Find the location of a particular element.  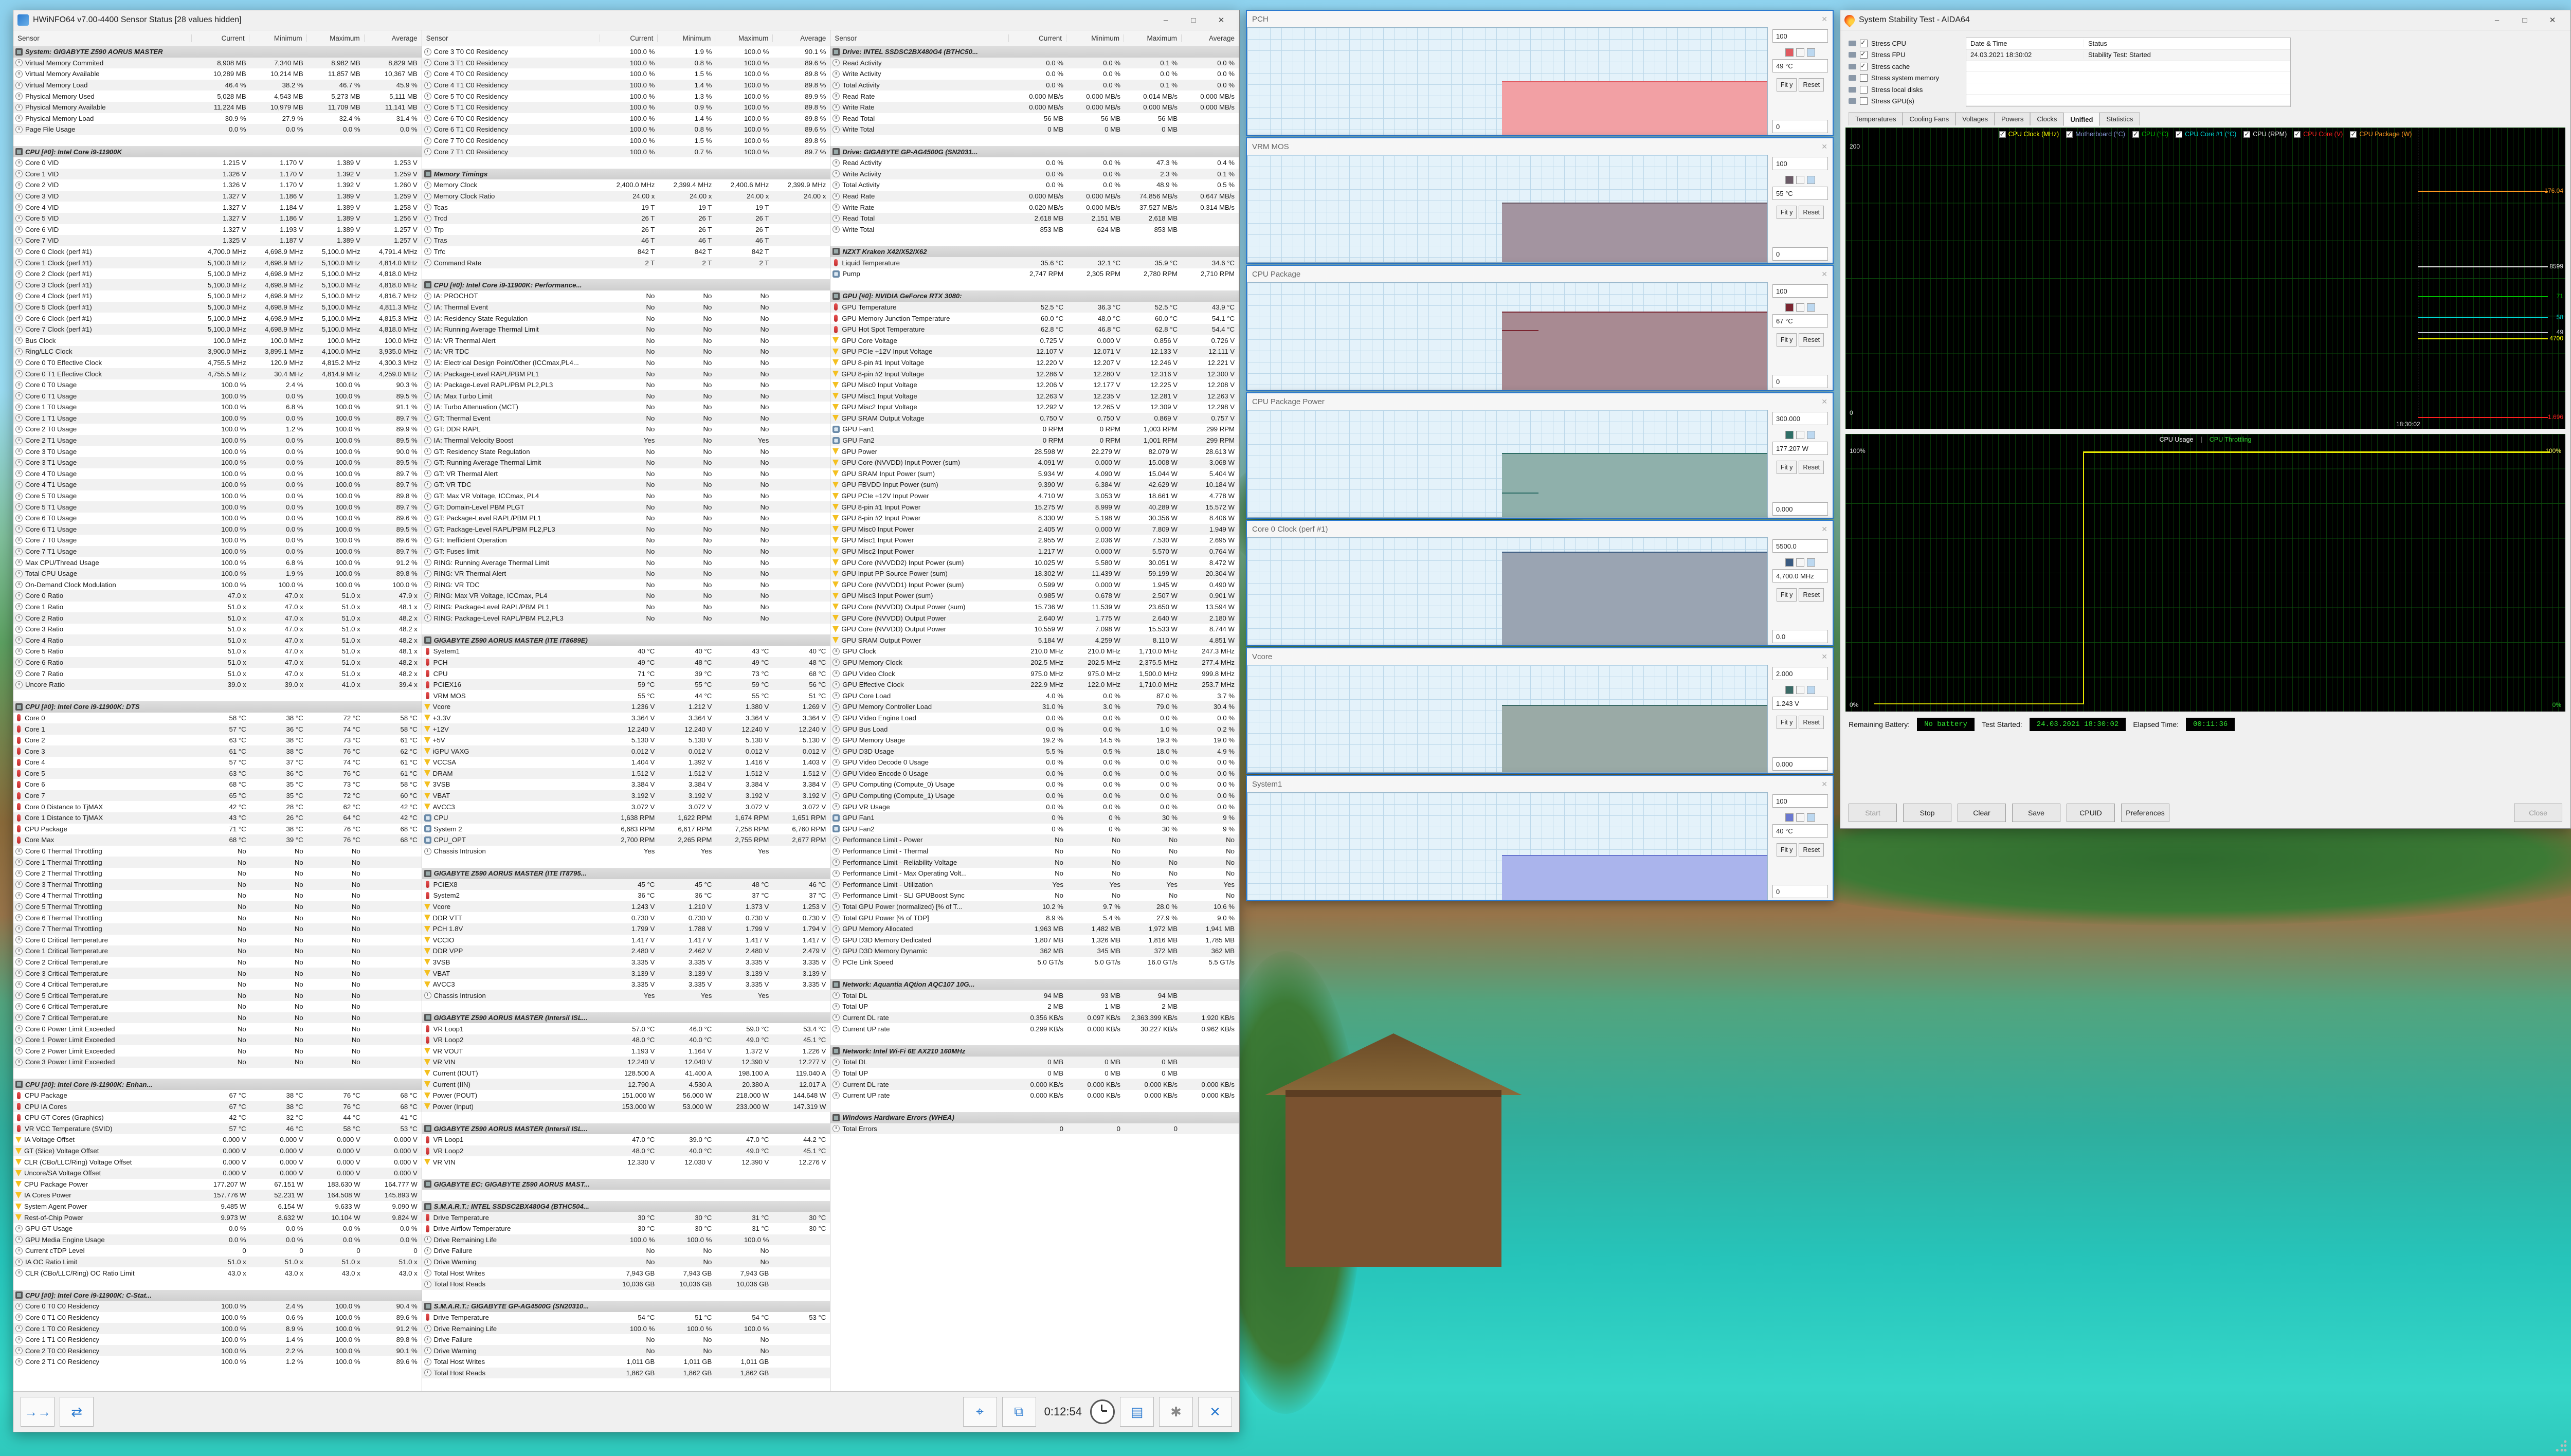

sensor-row: Core 7 T1 Usage 100.0 % 0.0 % 100.0 % 89.7 % is located at coordinates (217, 551).